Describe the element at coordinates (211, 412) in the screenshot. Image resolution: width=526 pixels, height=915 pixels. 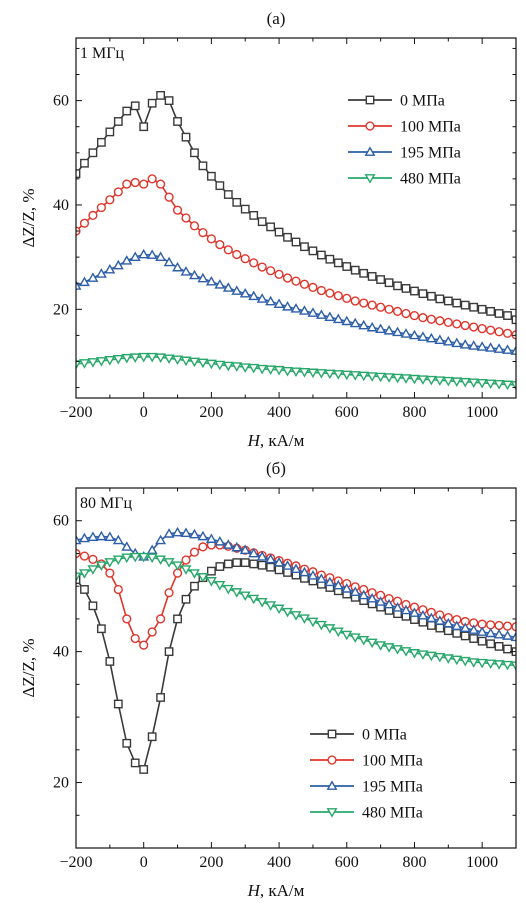
I see `x-tick-label: 200` at that location.